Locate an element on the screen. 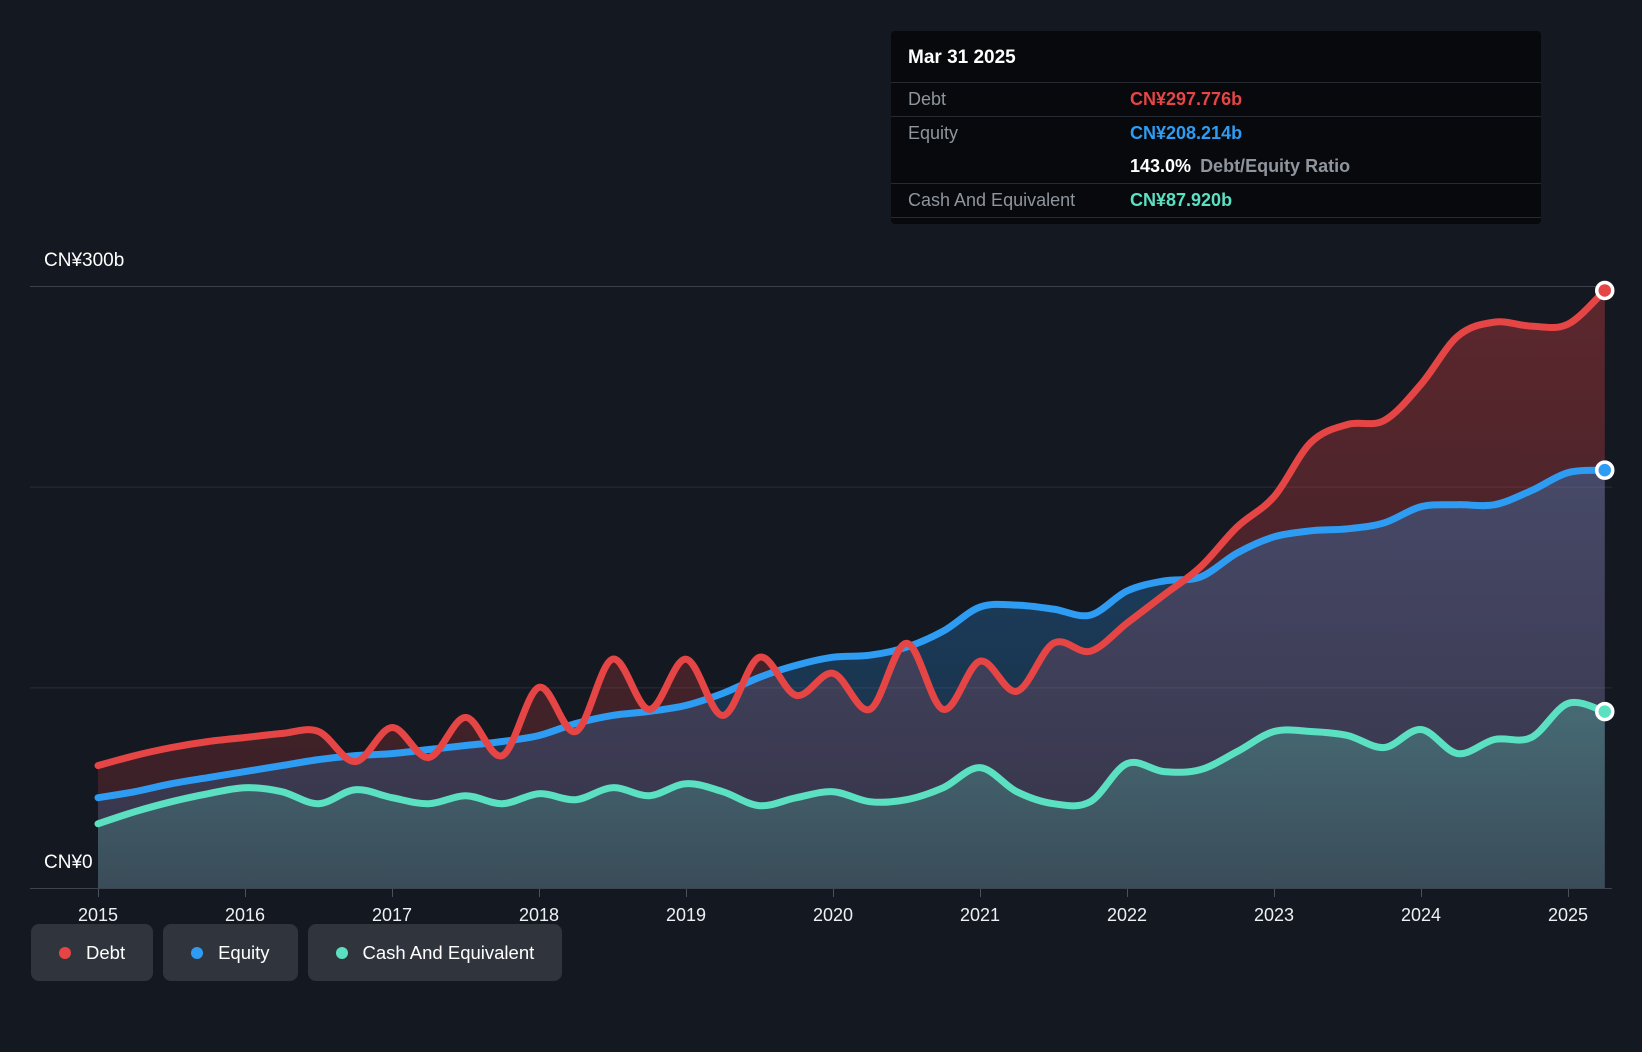 This screenshot has width=1642, height=1052. equity-dot-icon is located at coordinates (197, 952).